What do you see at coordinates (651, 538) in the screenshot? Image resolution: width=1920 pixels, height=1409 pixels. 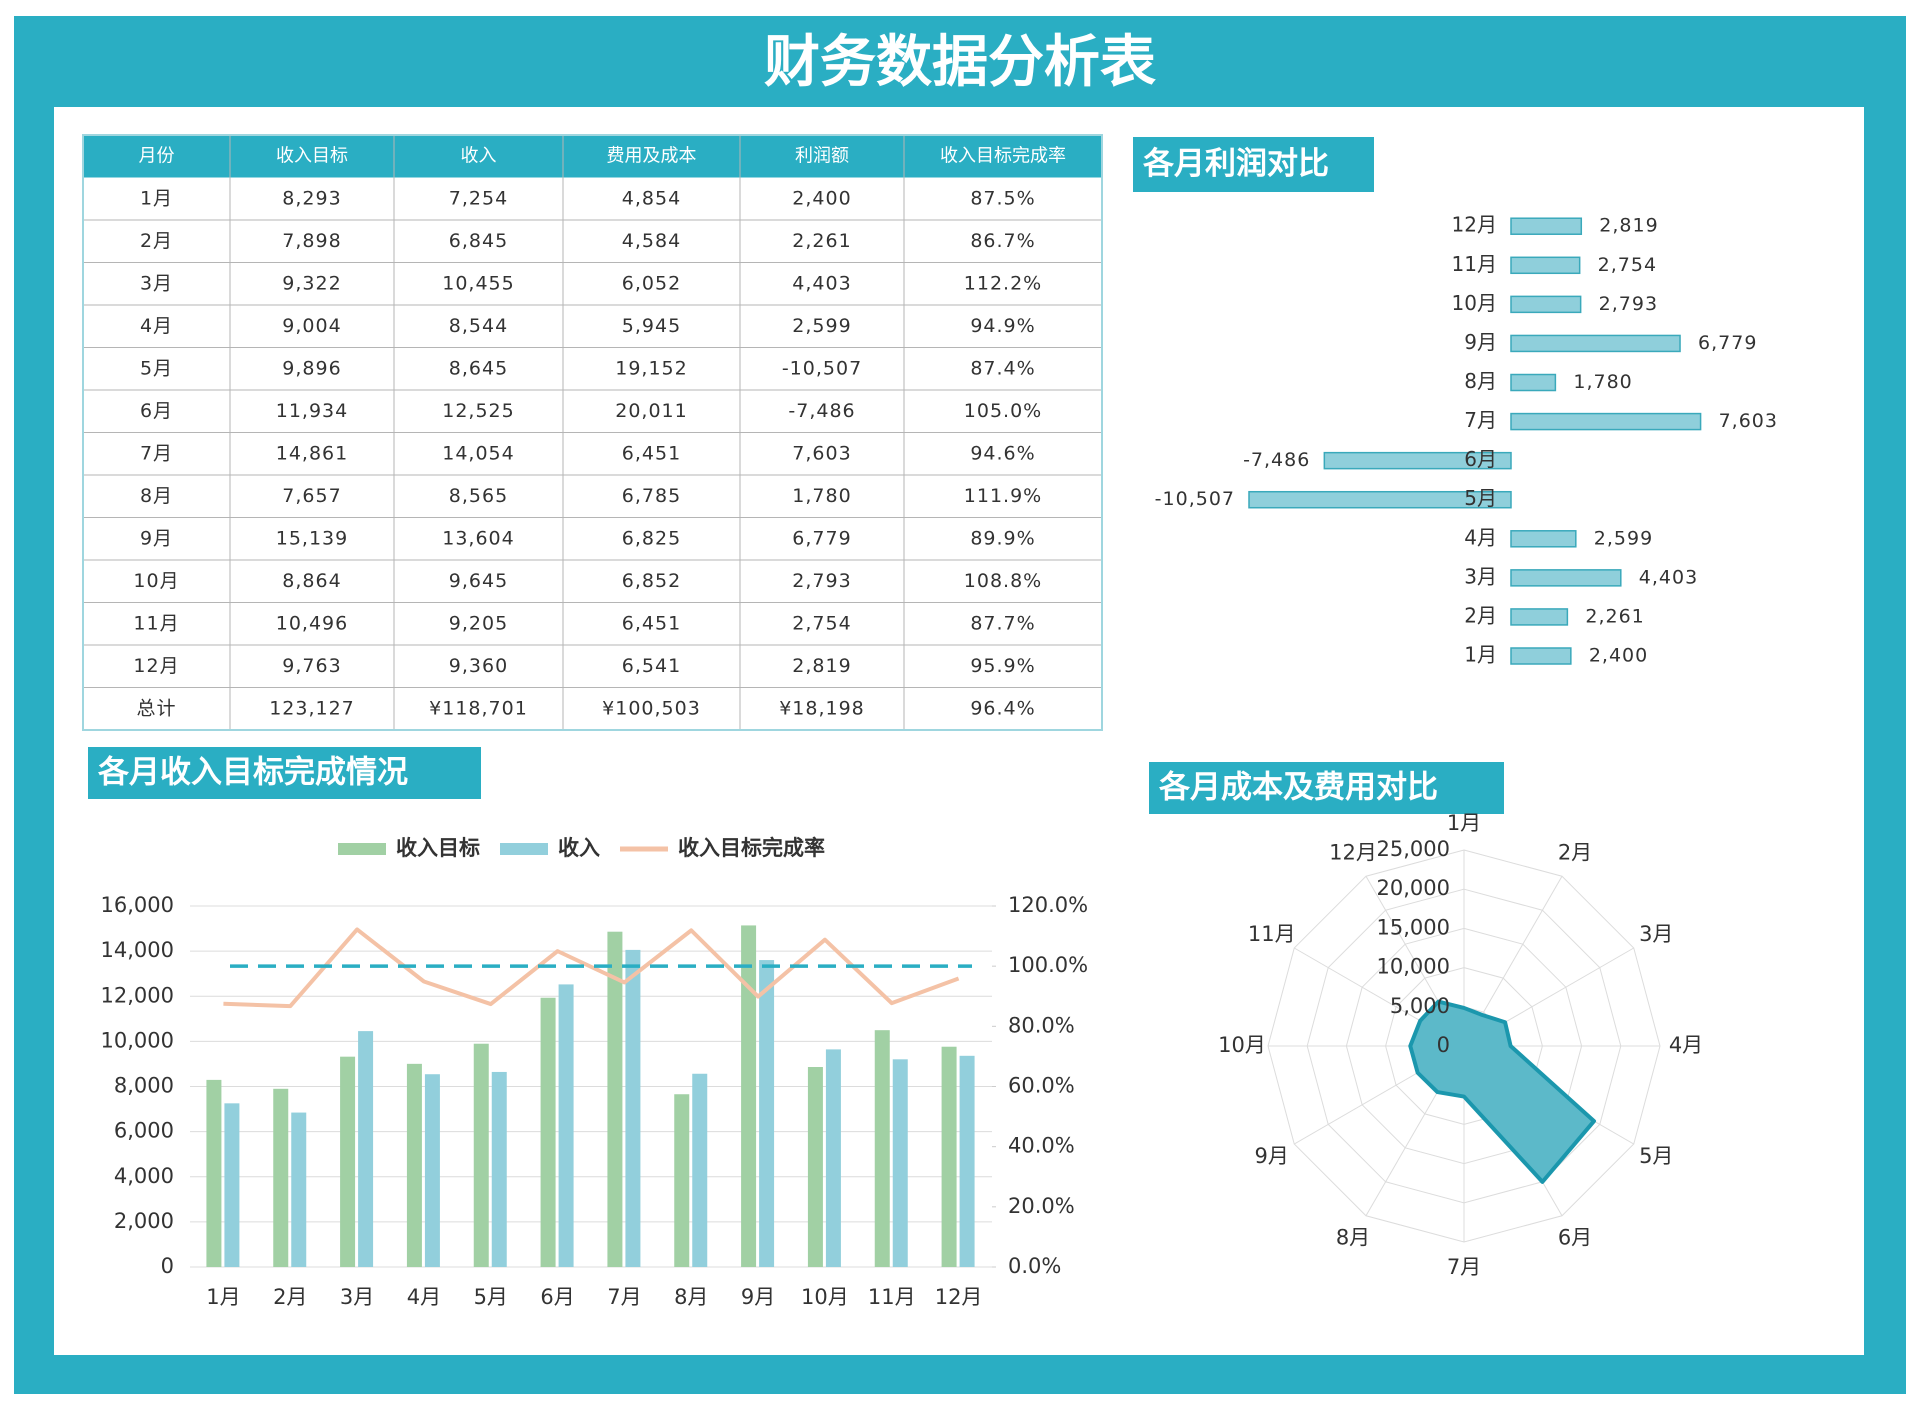 I see `table-cell: 6,825` at bounding box center [651, 538].